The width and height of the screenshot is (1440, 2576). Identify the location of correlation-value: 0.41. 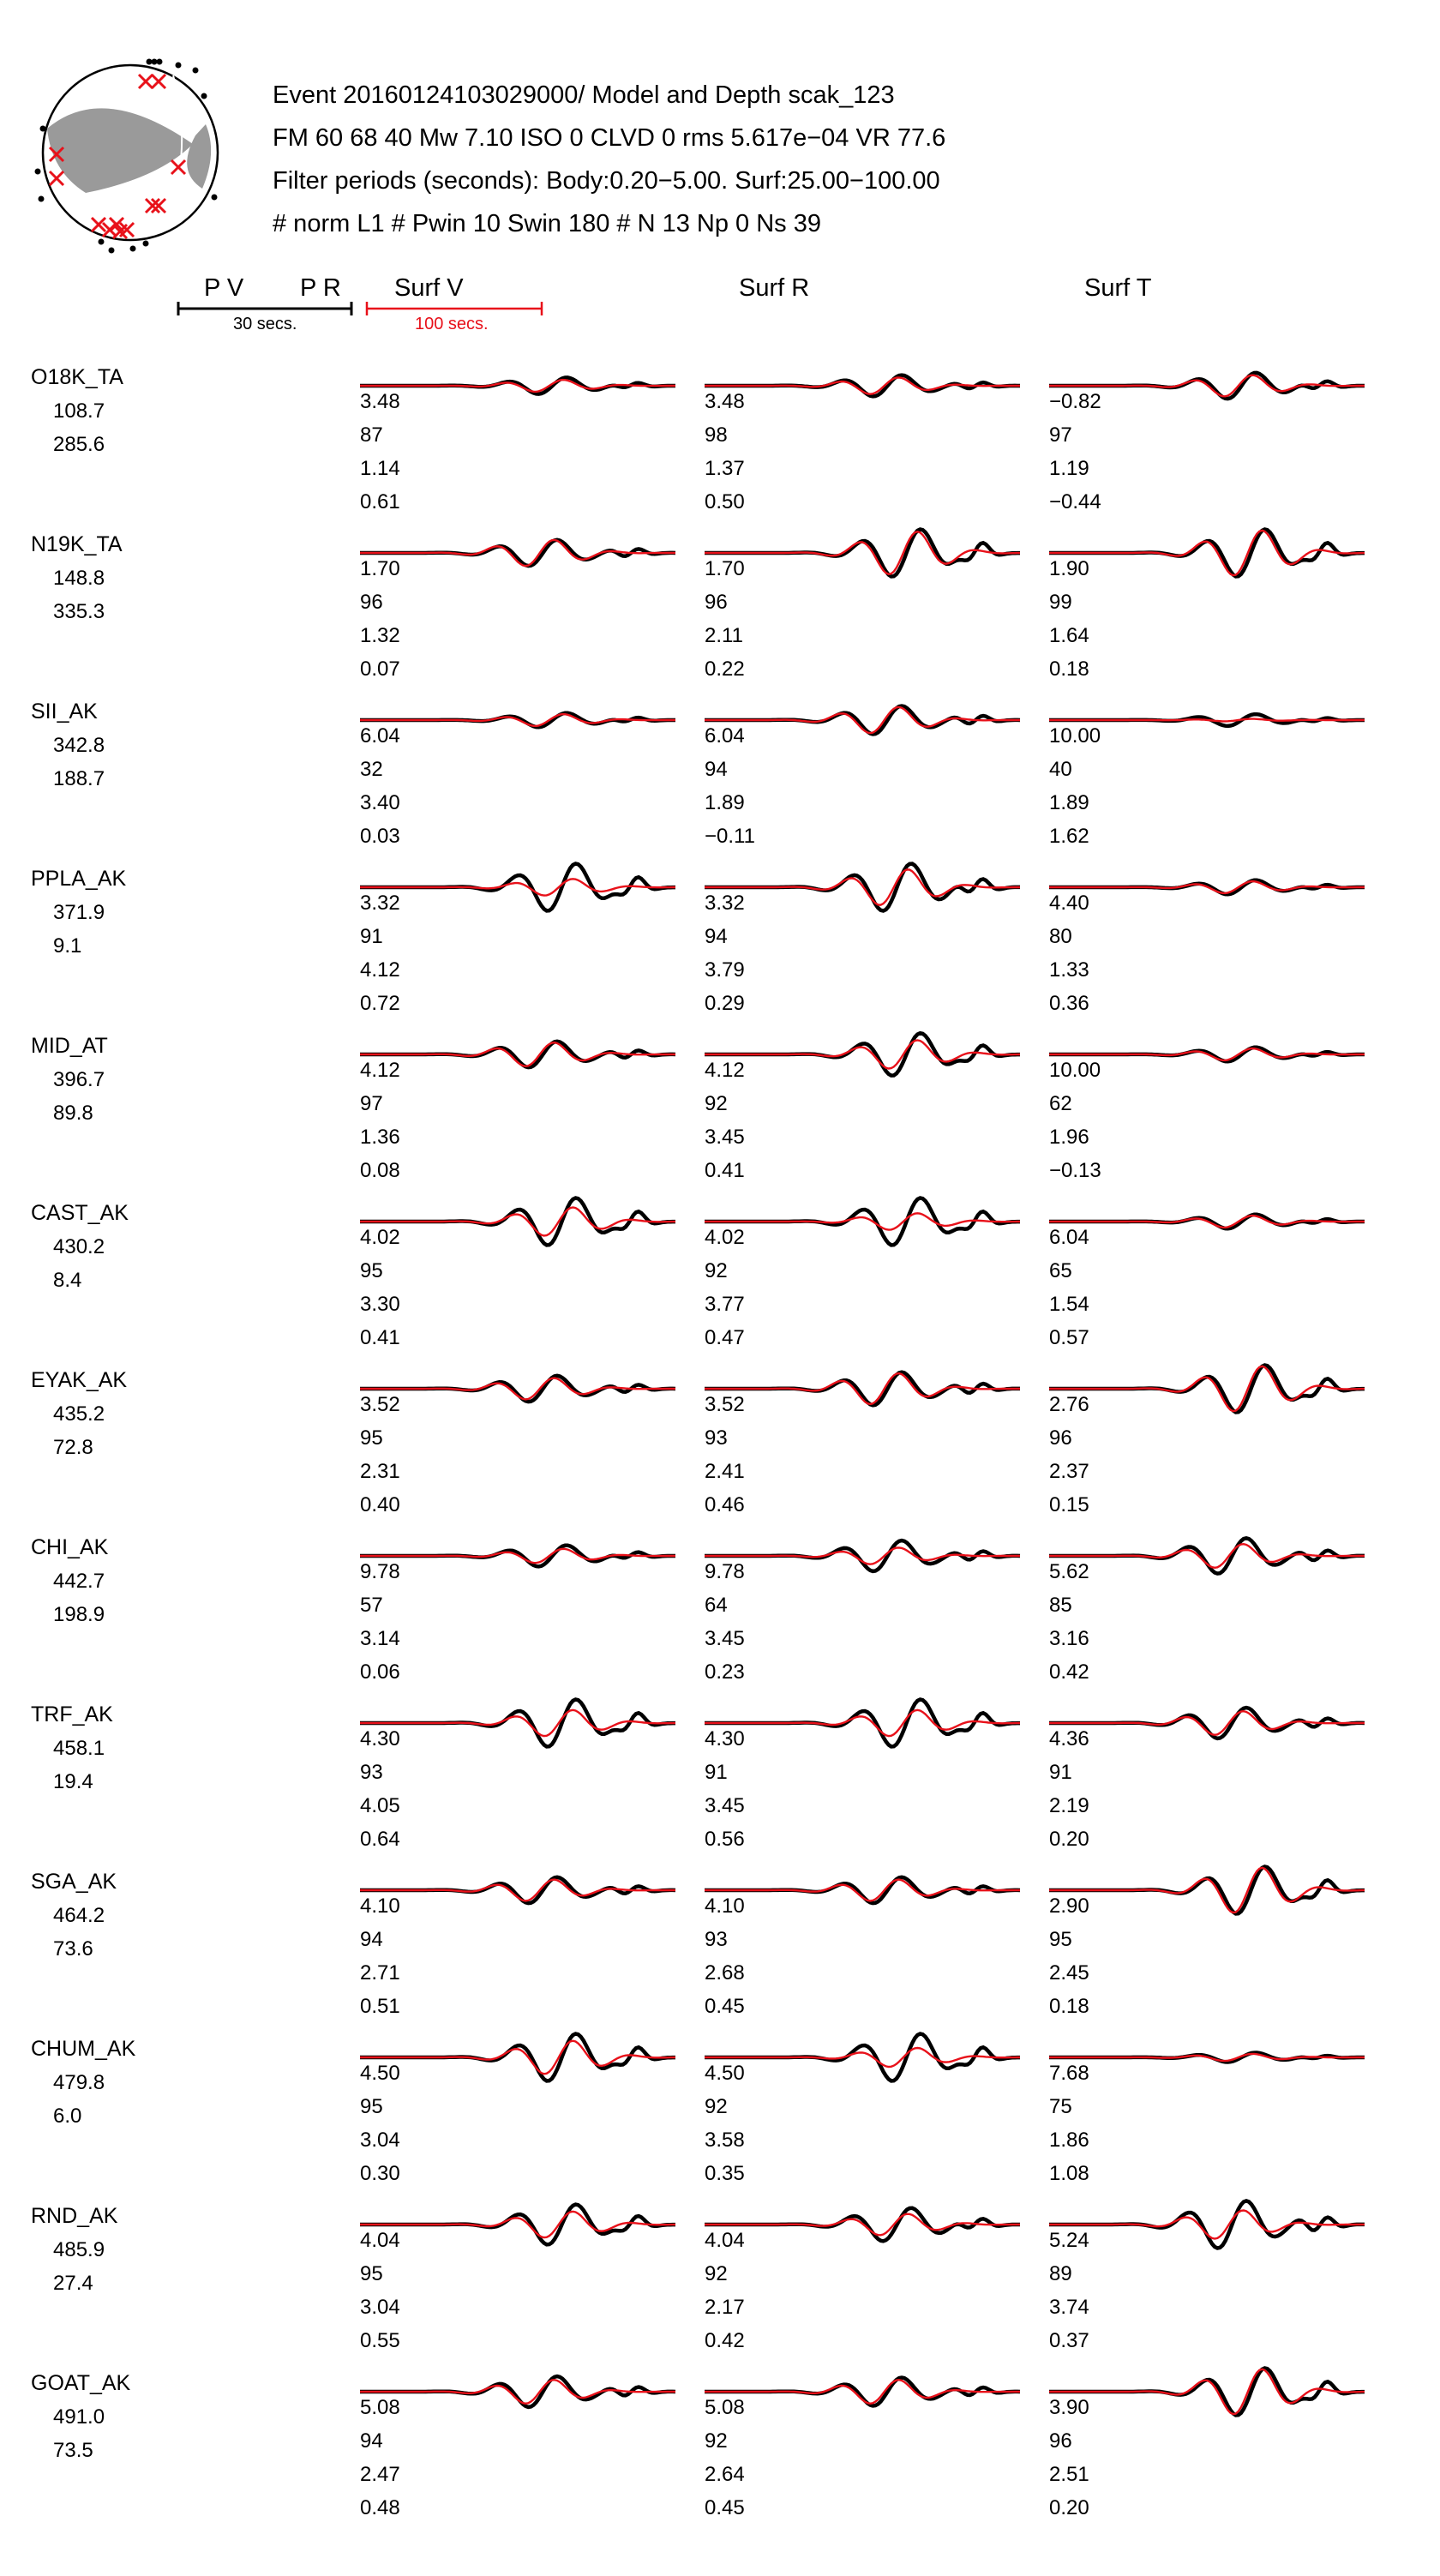
(725, 1170).